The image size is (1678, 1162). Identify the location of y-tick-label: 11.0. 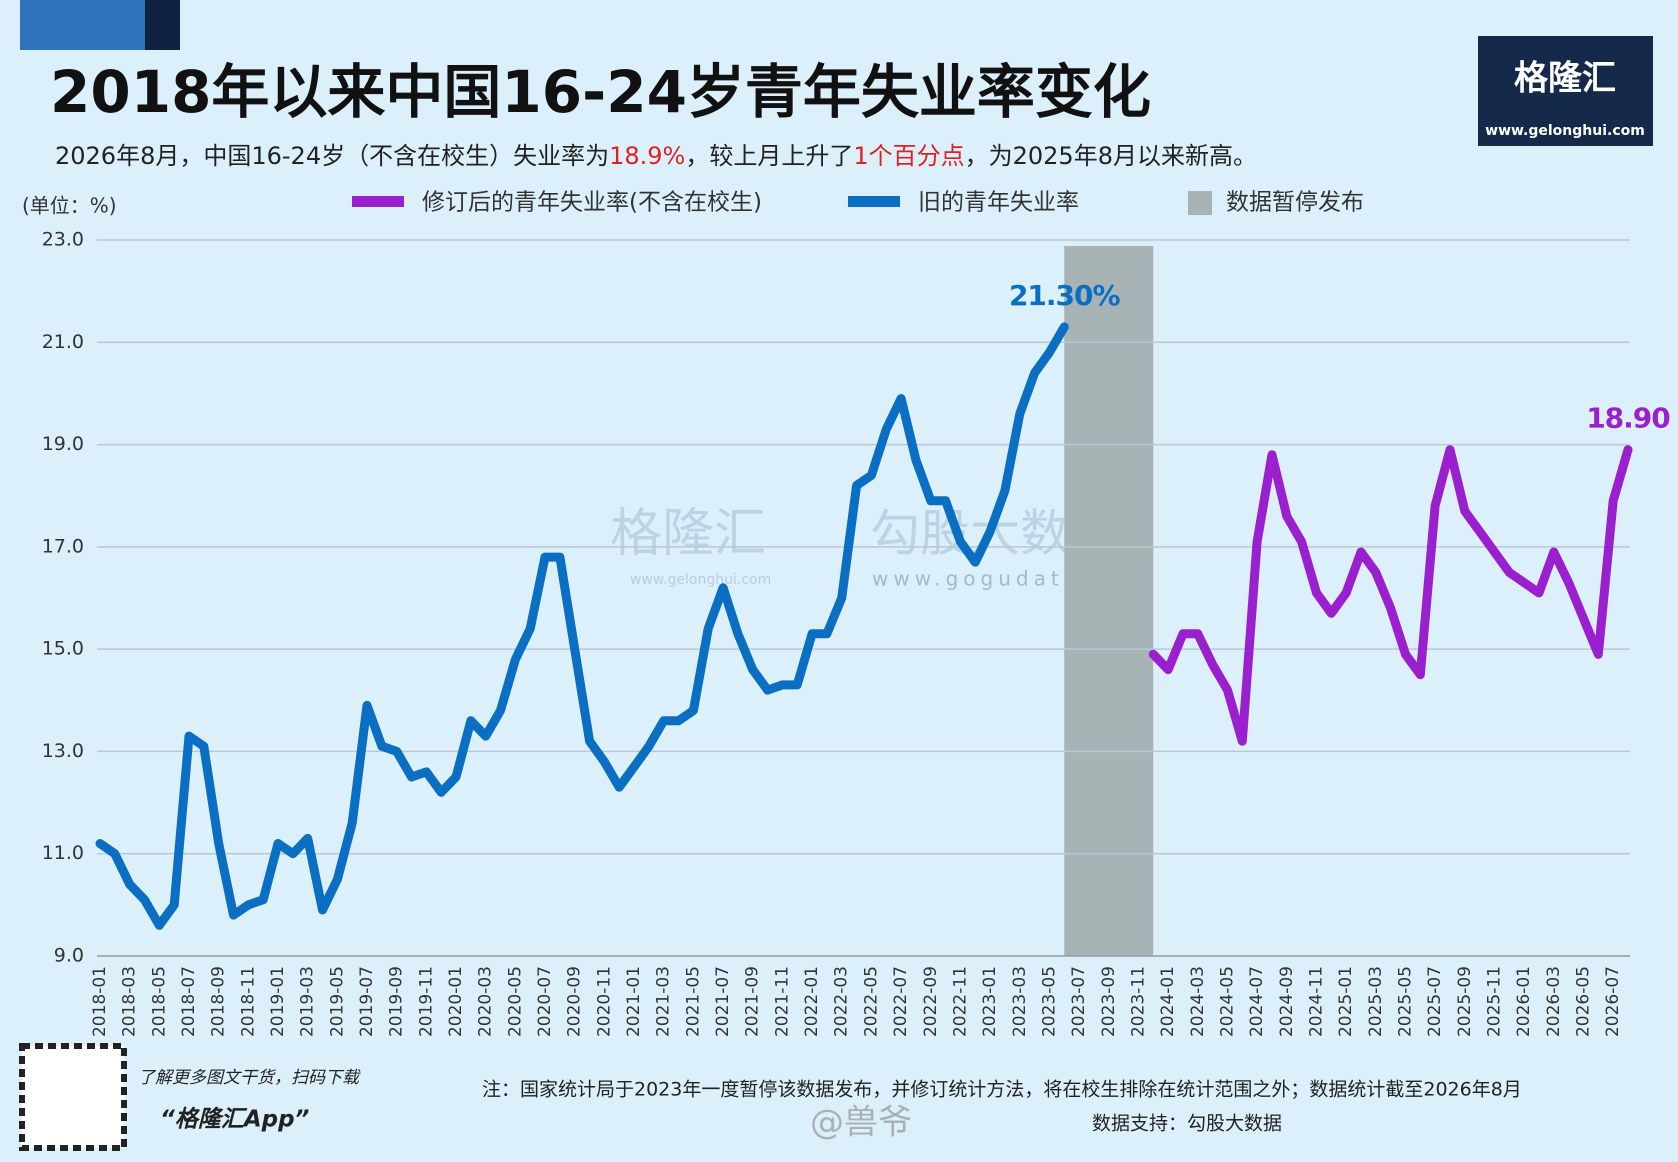
(63, 853).